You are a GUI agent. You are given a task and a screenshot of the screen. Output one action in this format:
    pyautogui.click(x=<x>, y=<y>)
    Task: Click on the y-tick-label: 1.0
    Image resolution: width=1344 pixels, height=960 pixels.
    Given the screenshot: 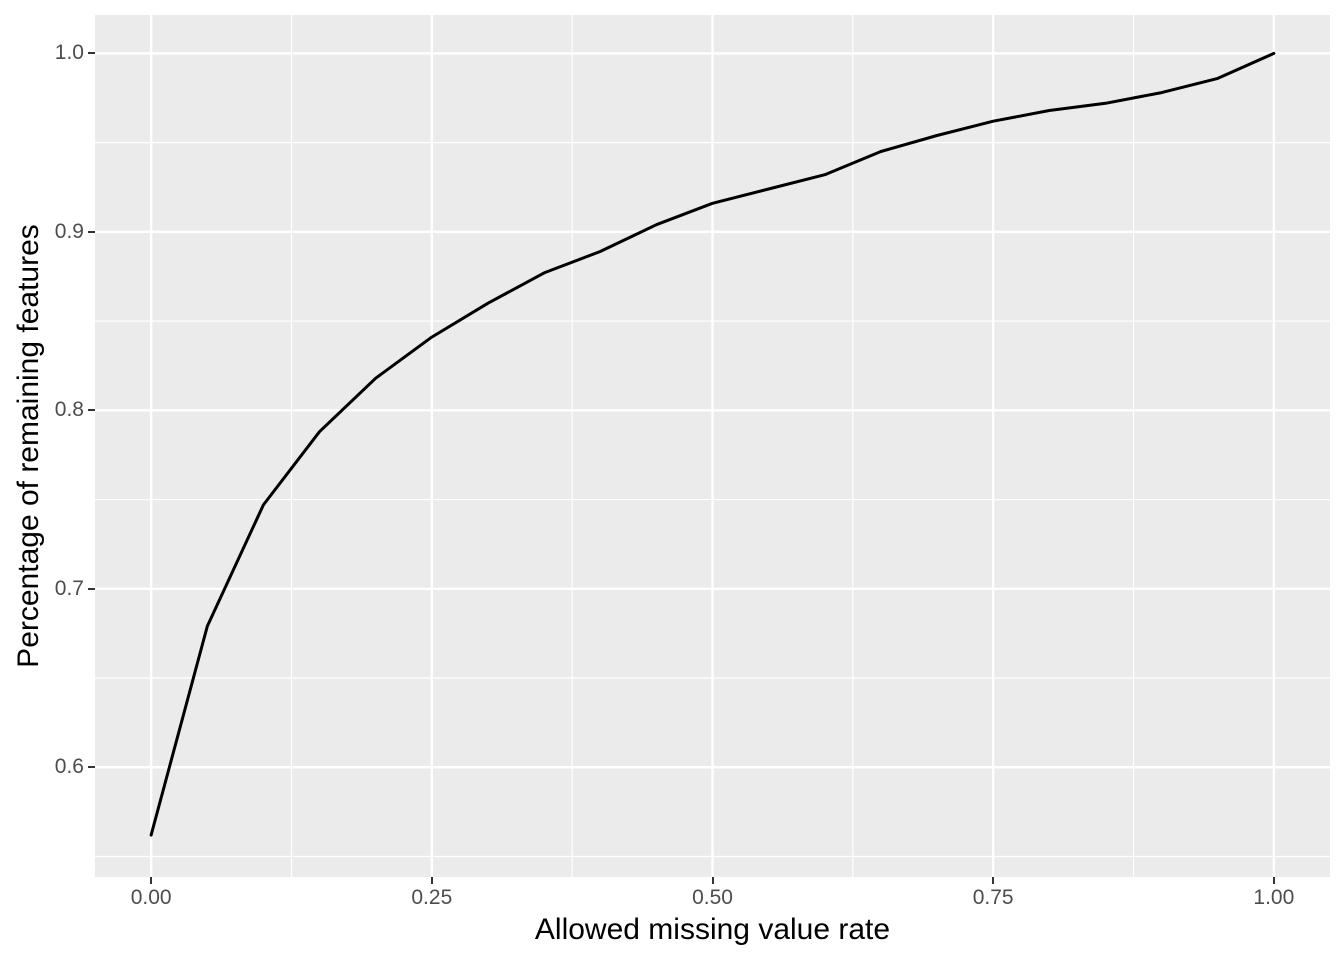 What is the action you would take?
    pyautogui.click(x=69, y=53)
    